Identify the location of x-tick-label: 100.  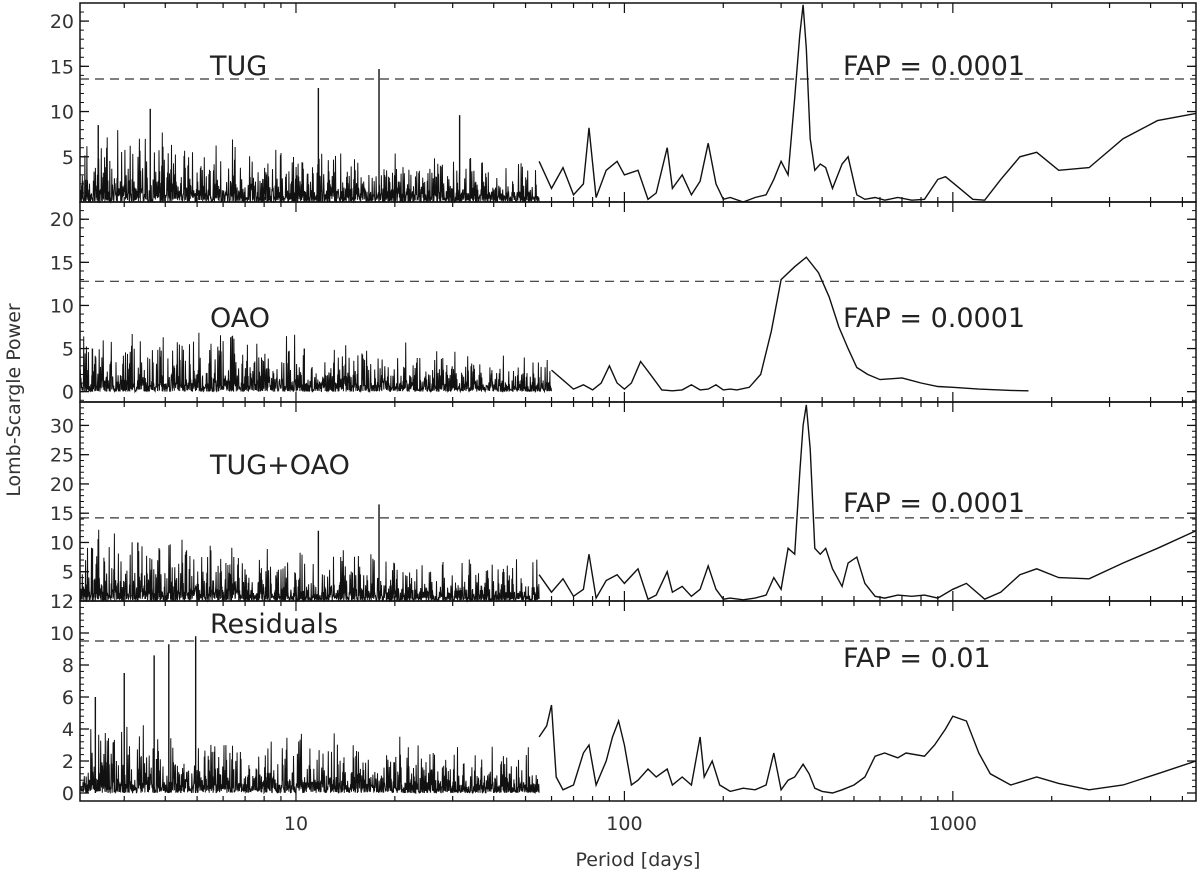
(624, 824).